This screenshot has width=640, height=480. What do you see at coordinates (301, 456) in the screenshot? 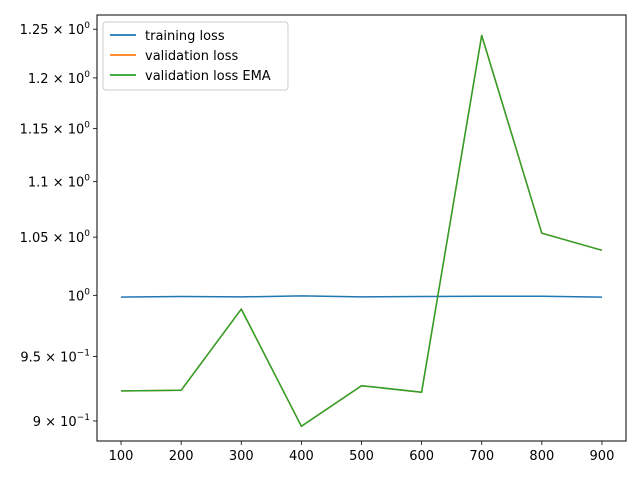
I see `x-tick-label: 400` at bounding box center [301, 456].